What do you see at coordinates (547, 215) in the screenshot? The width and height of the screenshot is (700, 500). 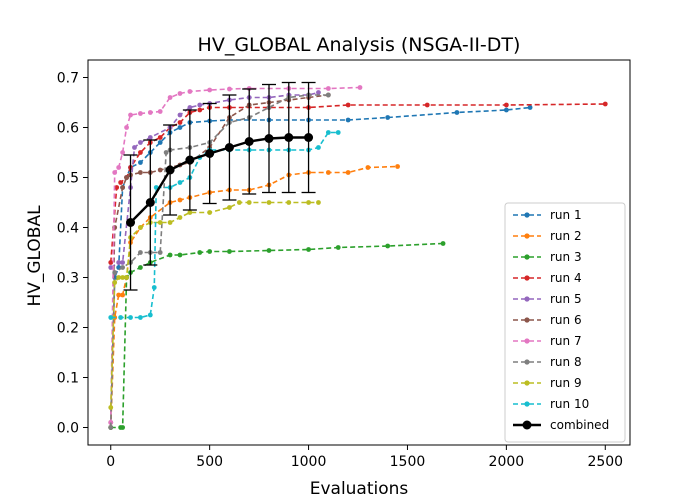 I see `legend-entry: run 1` at bounding box center [547, 215].